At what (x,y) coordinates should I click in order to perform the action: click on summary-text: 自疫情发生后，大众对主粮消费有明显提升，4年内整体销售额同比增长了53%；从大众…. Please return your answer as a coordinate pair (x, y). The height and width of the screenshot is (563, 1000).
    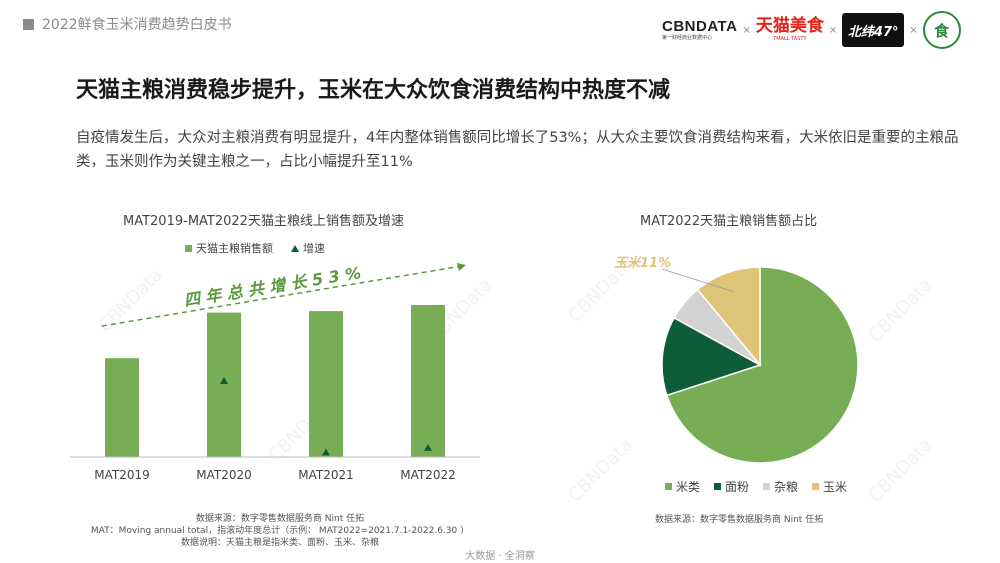
    Looking at the image, I should click on (517, 150).